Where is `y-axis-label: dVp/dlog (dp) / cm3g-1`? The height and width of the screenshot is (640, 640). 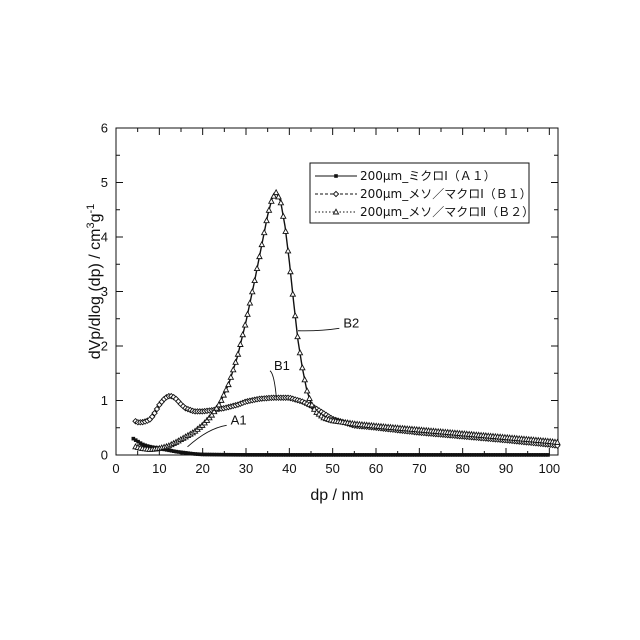
y-axis-label: dVp/dlog (dp) / cm3g-1 is located at coordinates (94, 282).